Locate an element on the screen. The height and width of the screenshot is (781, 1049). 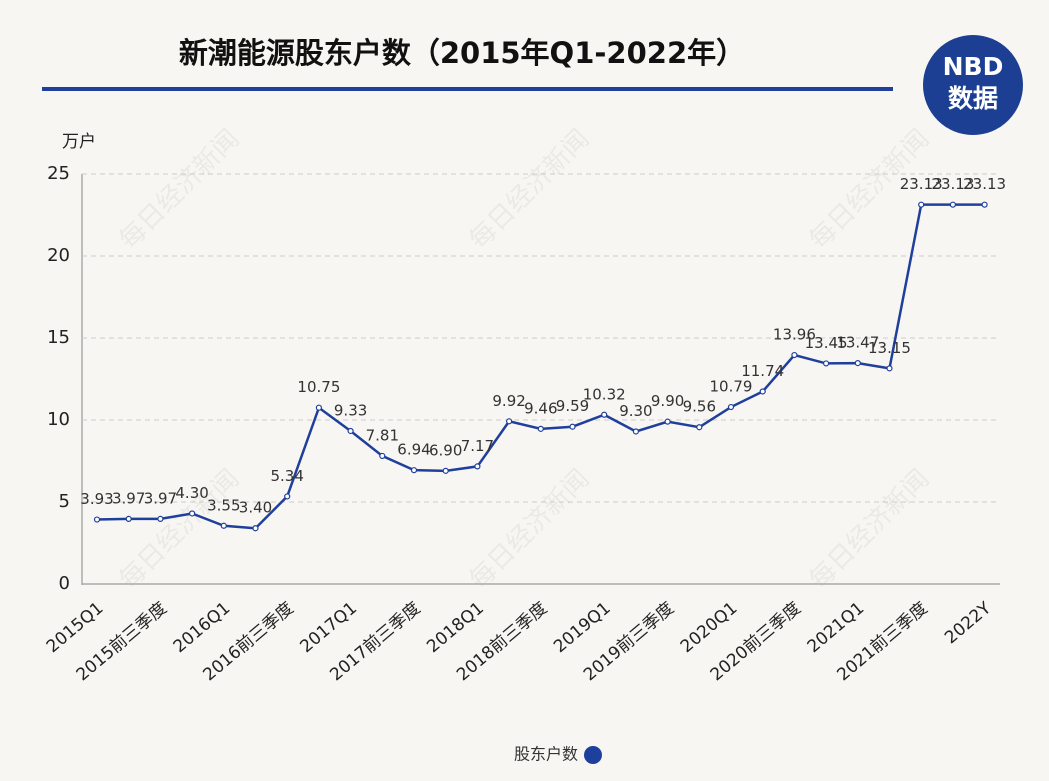
y-tick-label: 25 is located at coordinates (58, 173).